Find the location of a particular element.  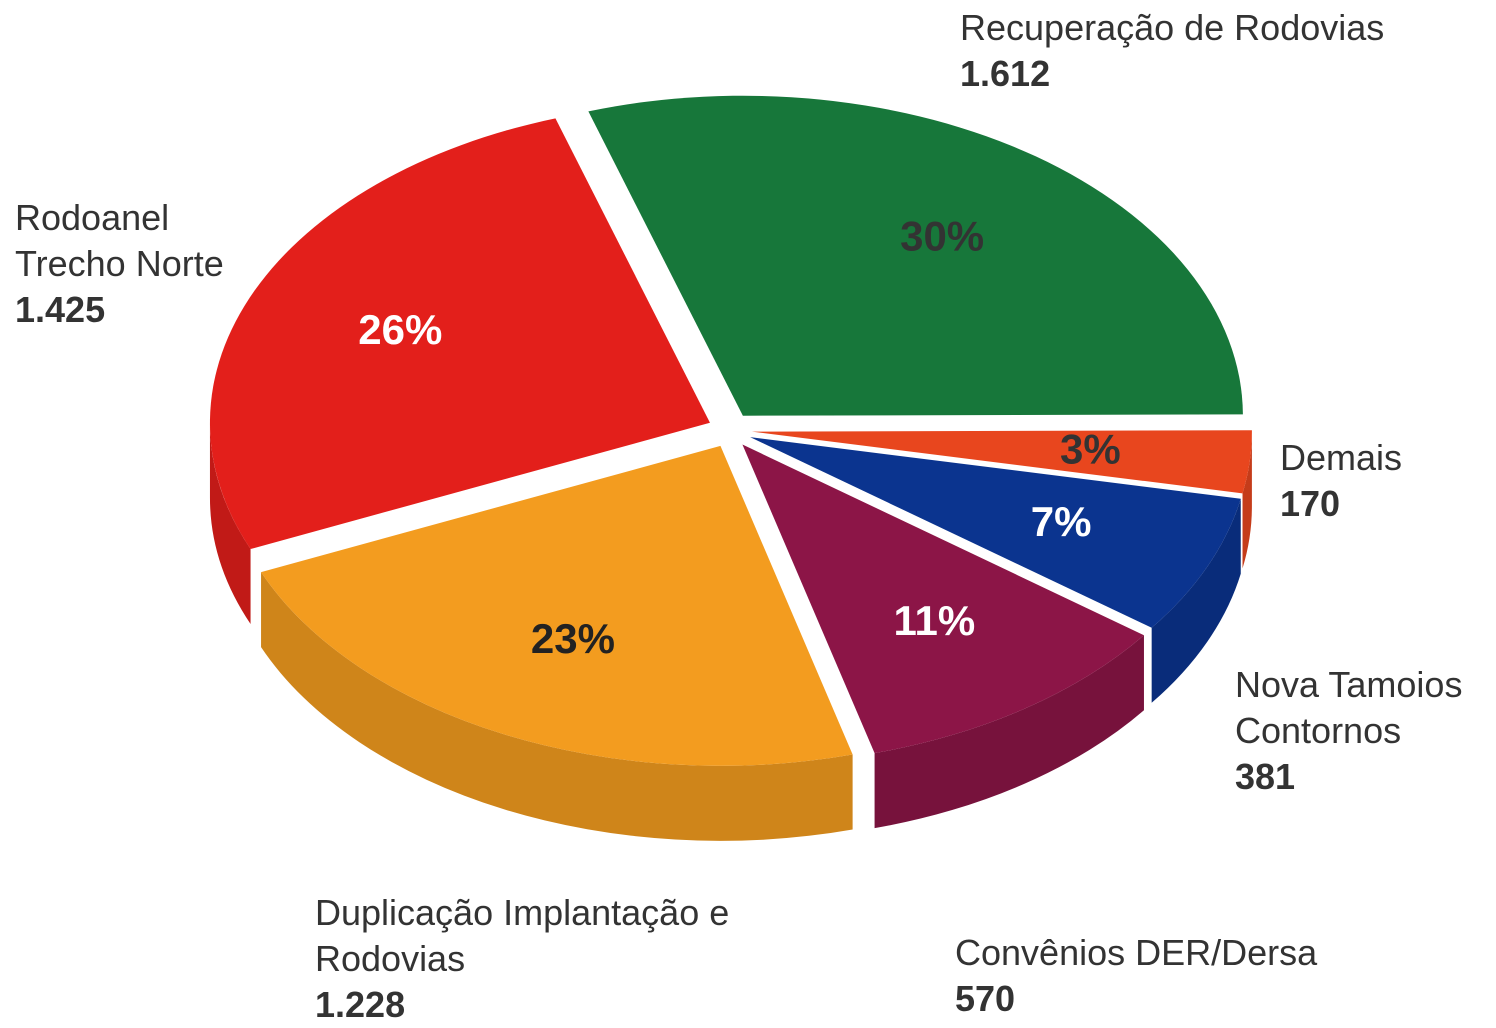

percent-label: 30% is located at coordinates (942, 236).